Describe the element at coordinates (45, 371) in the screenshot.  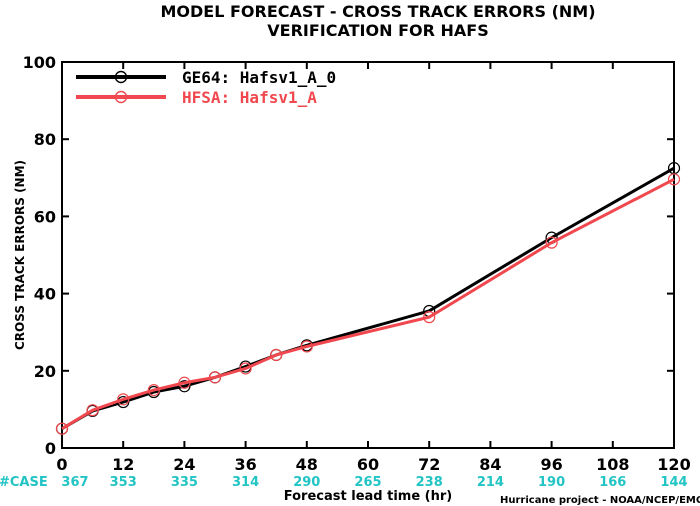
I see `y-tick-label: 20` at that location.